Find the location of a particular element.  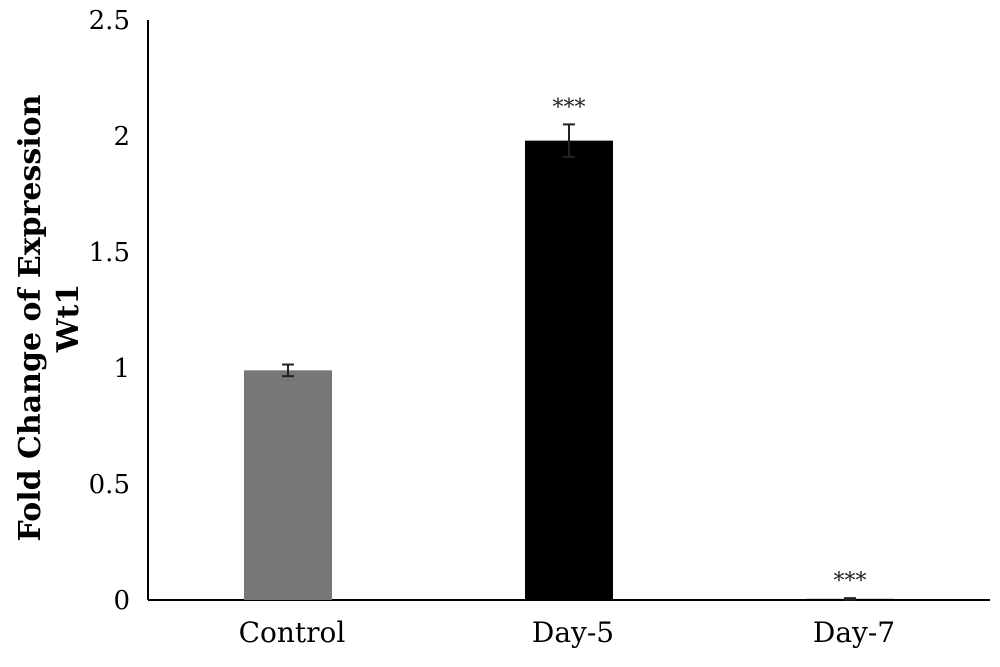

x-tick-label: Day-7 is located at coordinates (854, 632).